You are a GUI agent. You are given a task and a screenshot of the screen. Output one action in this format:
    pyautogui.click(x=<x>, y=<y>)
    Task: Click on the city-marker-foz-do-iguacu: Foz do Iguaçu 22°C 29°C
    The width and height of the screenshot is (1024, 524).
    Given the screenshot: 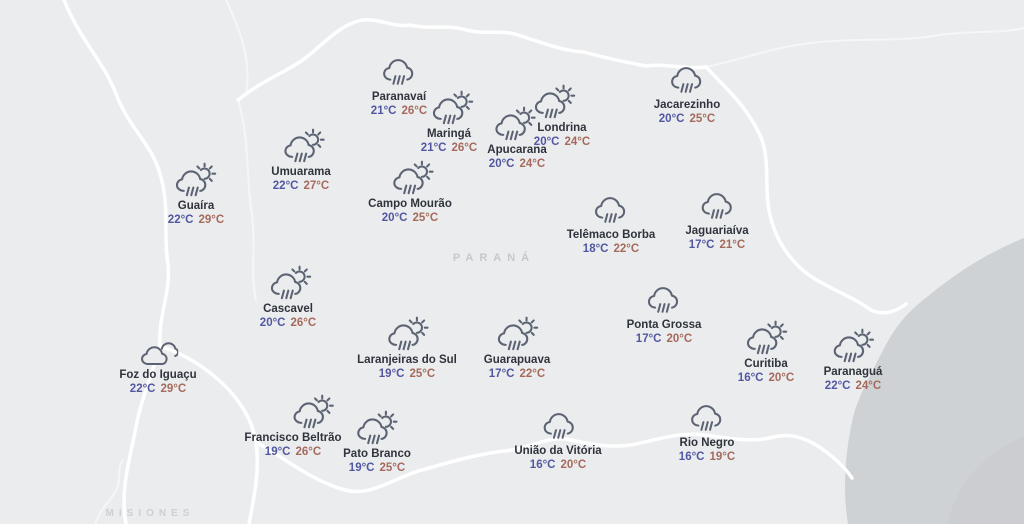 What is the action you would take?
    pyautogui.click(x=158, y=368)
    